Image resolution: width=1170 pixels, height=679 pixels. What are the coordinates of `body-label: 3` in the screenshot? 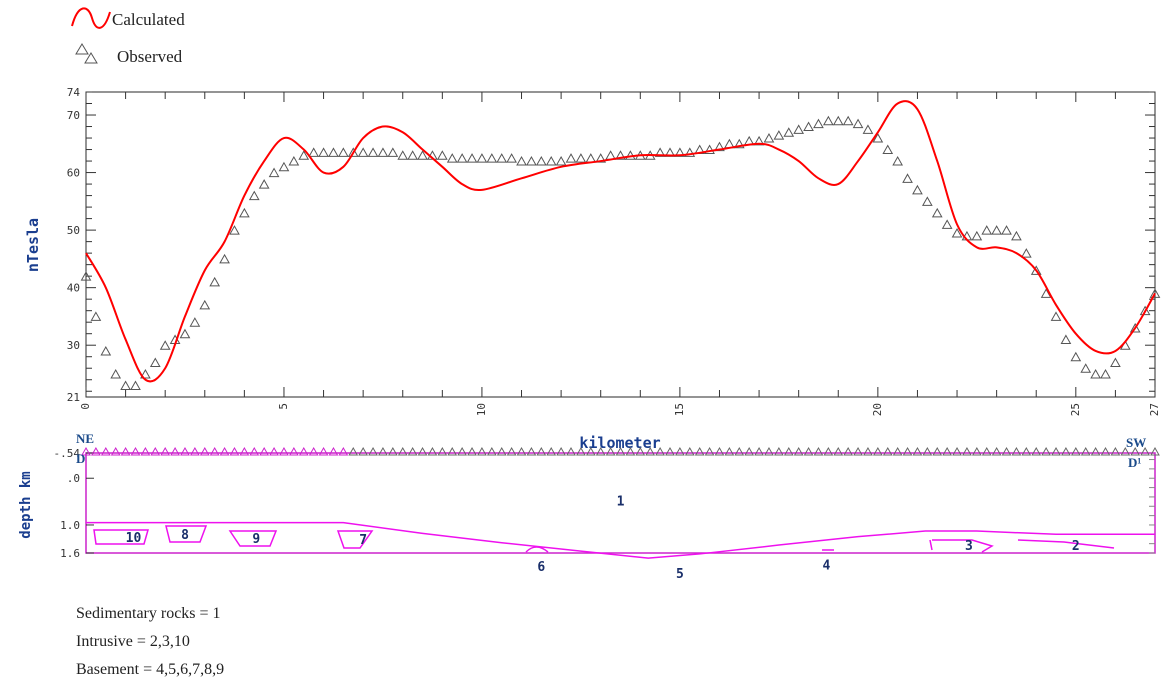 It's located at (969, 546).